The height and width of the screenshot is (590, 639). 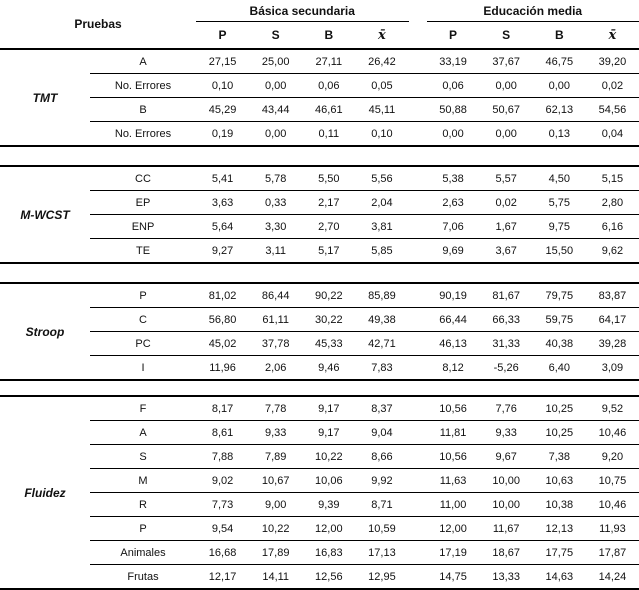 I want to click on value-cell: 39,20, so click(x=612, y=61).